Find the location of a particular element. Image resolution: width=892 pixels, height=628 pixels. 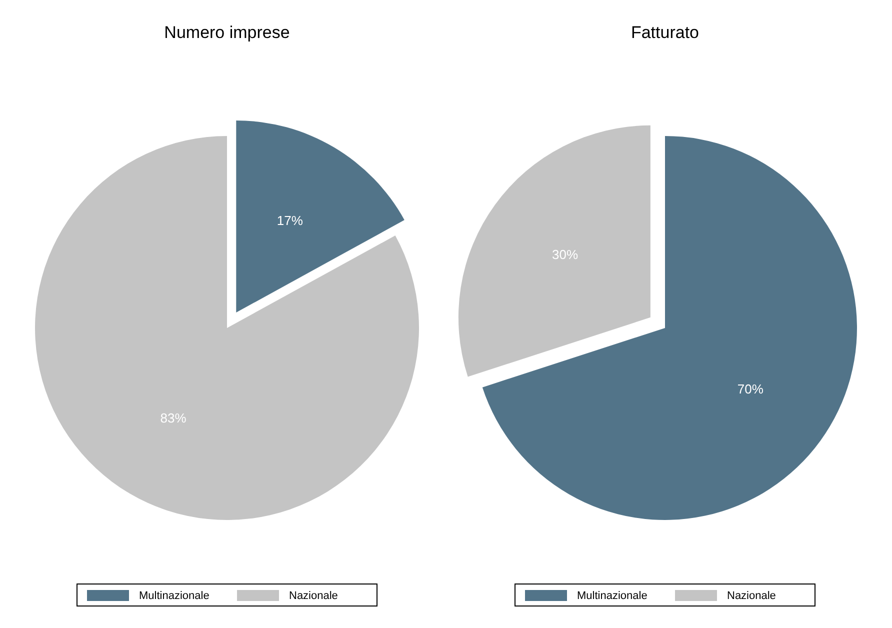

chart-title: Numero imprese is located at coordinates (227, 32).